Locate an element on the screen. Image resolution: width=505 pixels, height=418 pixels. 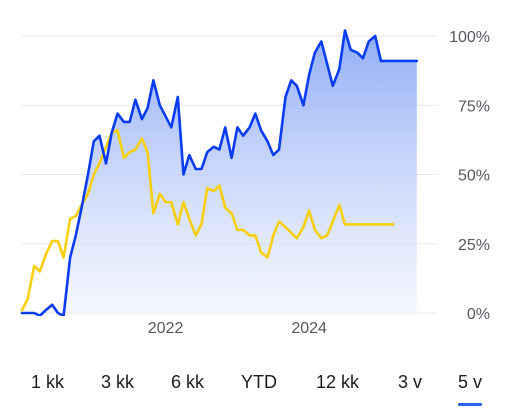
range-tab-label: YTD is located at coordinates (259, 382).